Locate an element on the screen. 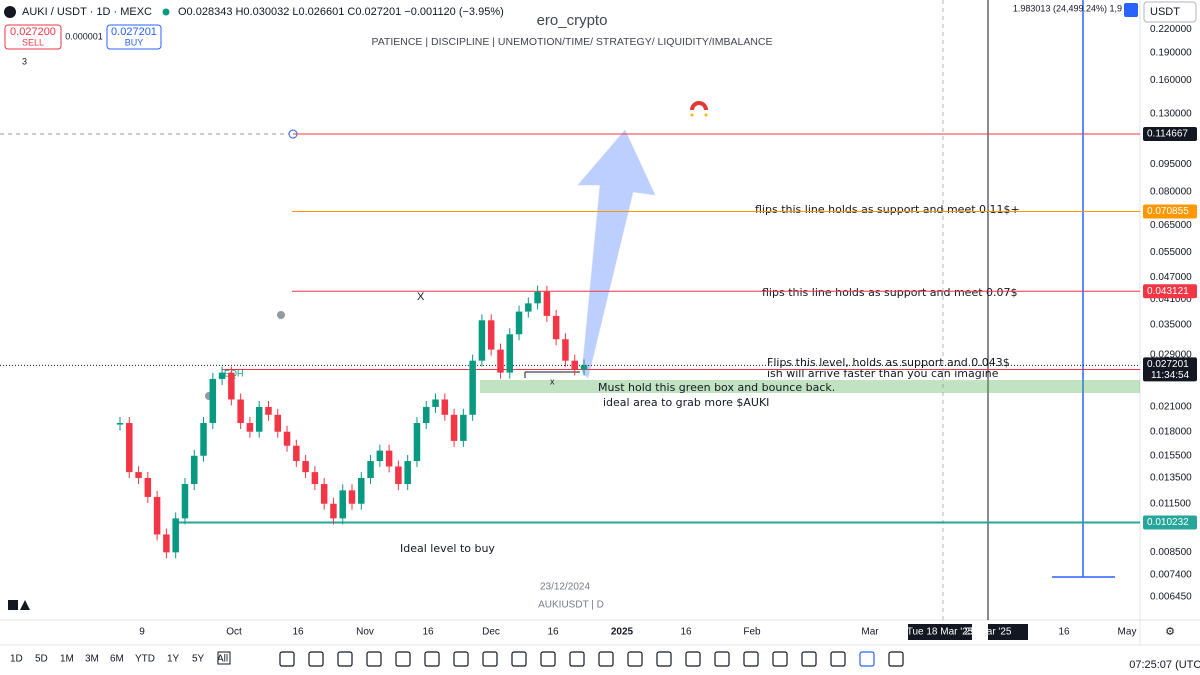  y-tick-label: 0.047000 is located at coordinates (1171, 277).